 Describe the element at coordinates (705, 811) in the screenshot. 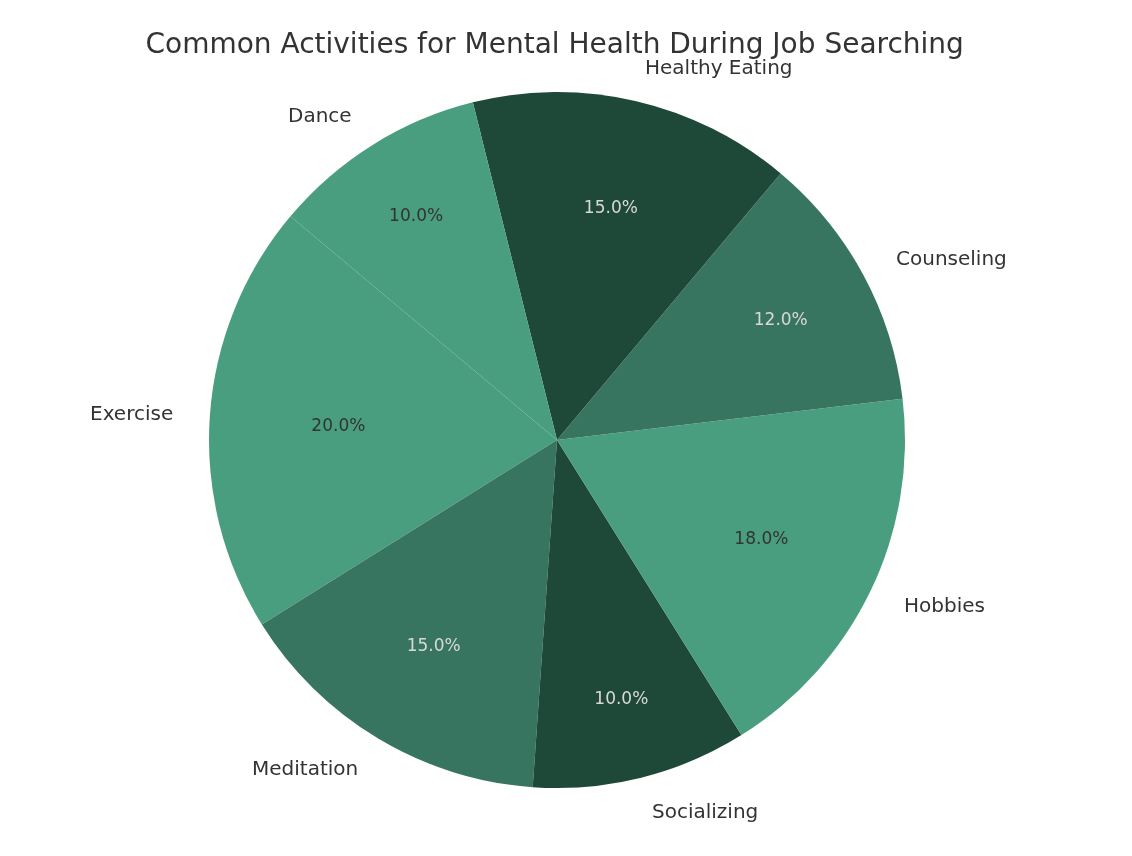

I see `slice-label: Socializing` at that location.